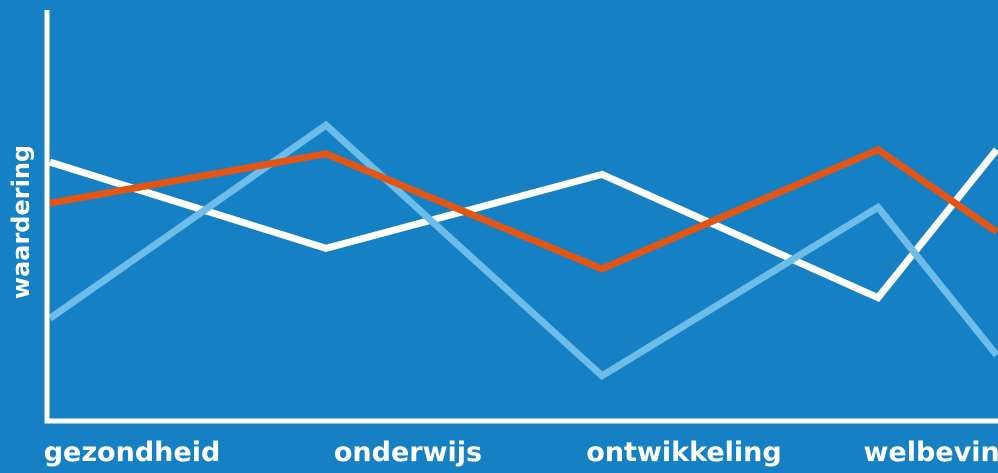 Image resolution: width=998 pixels, height=473 pixels. What do you see at coordinates (930, 452) in the screenshot?
I see `x-tick-label: welbevinden` at bounding box center [930, 452].